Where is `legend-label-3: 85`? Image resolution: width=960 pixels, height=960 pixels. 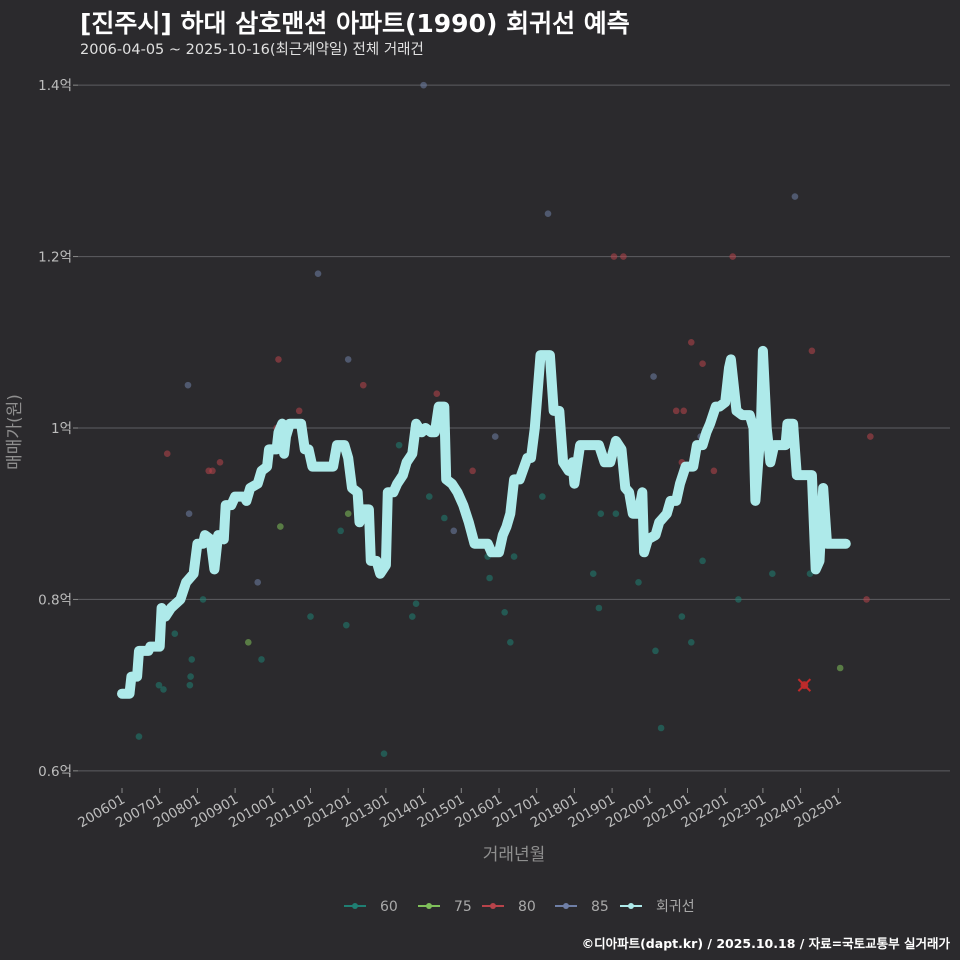
legend-label-3: 85 is located at coordinates (600, 907).